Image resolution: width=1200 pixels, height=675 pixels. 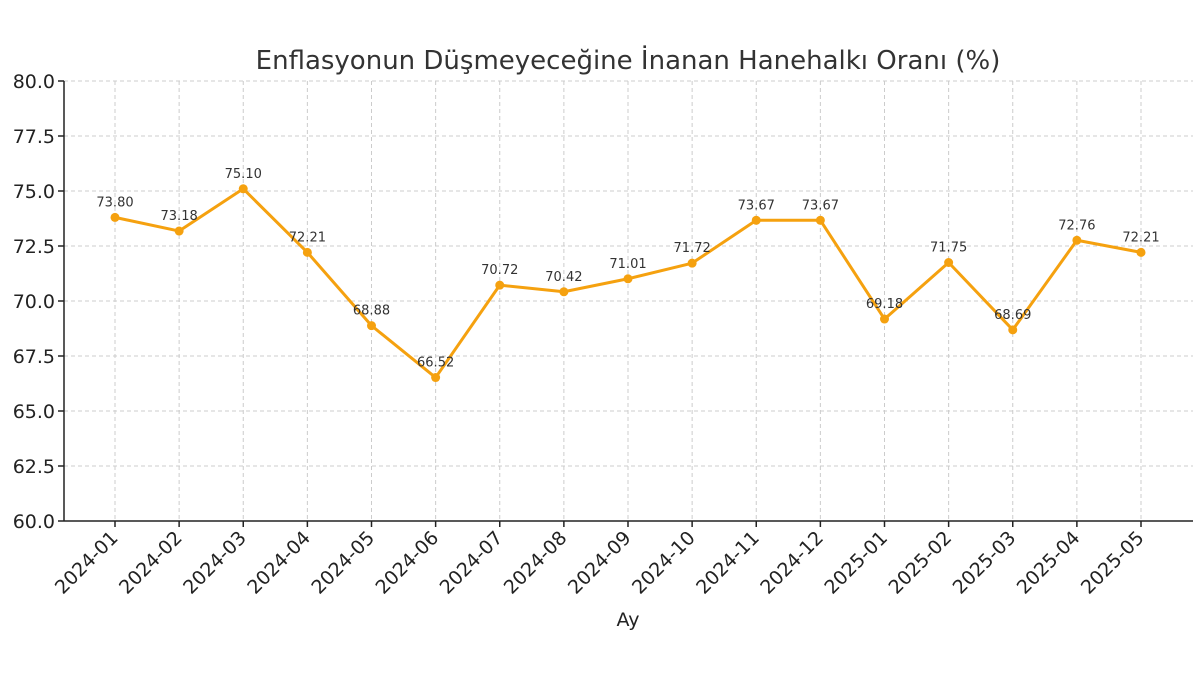 I want to click on x-tick-label: 2025-04, so click(x=1049, y=563).